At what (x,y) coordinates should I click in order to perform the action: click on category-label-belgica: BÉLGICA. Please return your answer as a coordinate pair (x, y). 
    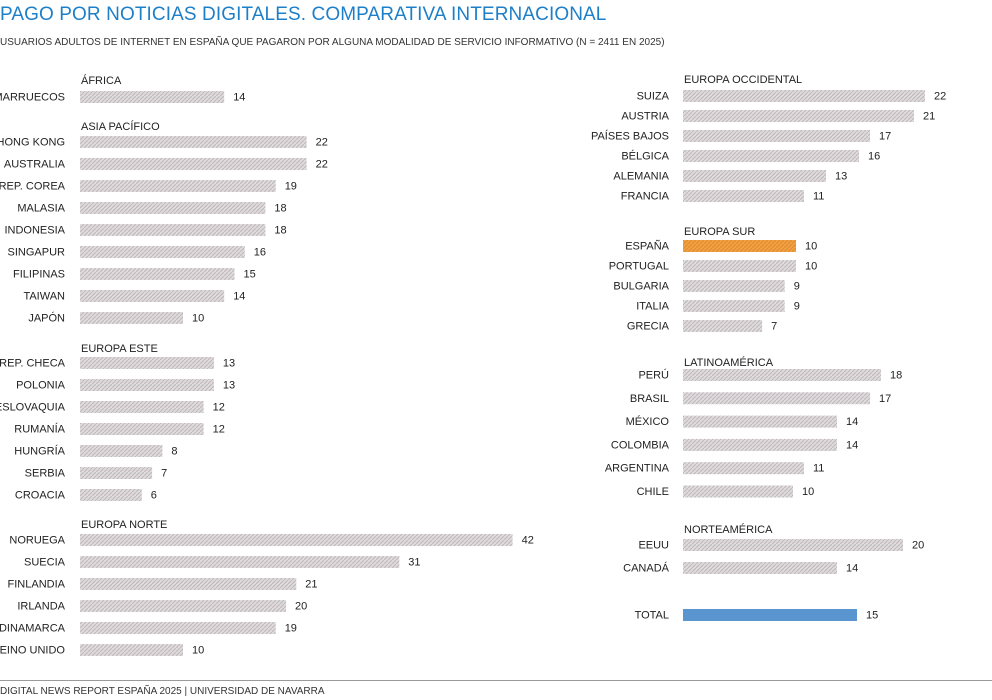
    Looking at the image, I should click on (645, 156).